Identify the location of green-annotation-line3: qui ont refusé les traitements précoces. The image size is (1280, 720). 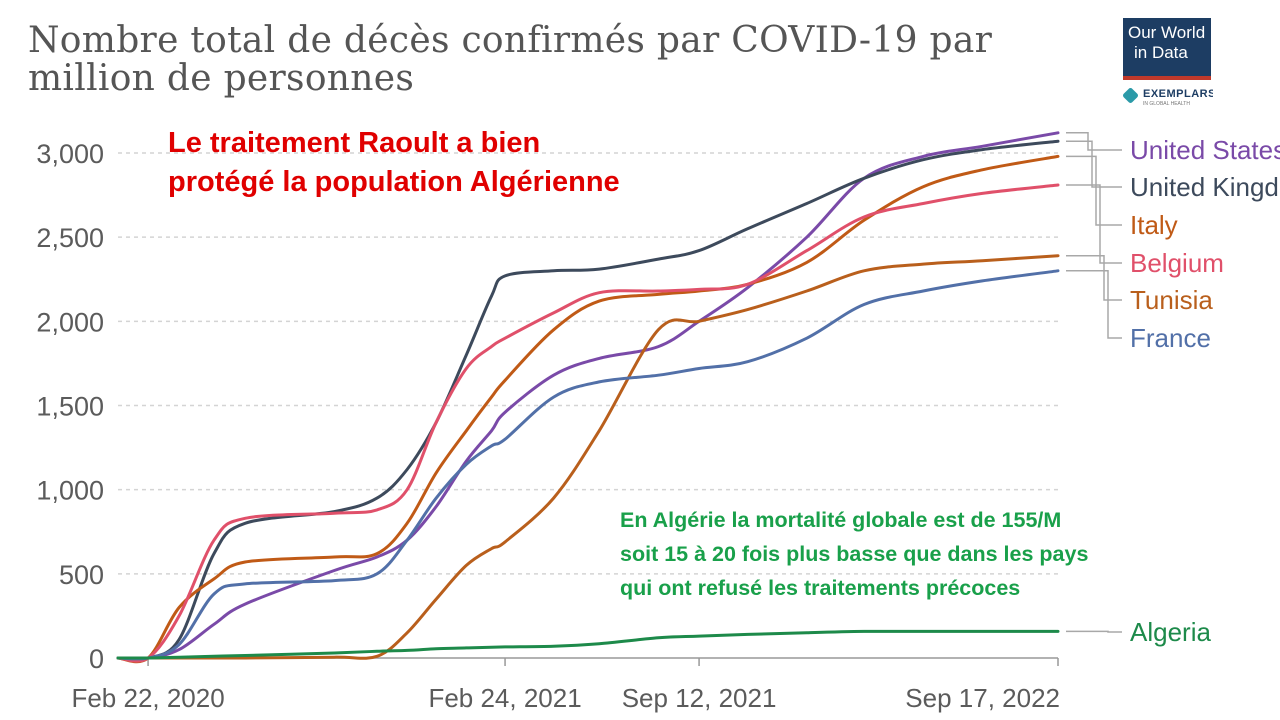
(820, 588).